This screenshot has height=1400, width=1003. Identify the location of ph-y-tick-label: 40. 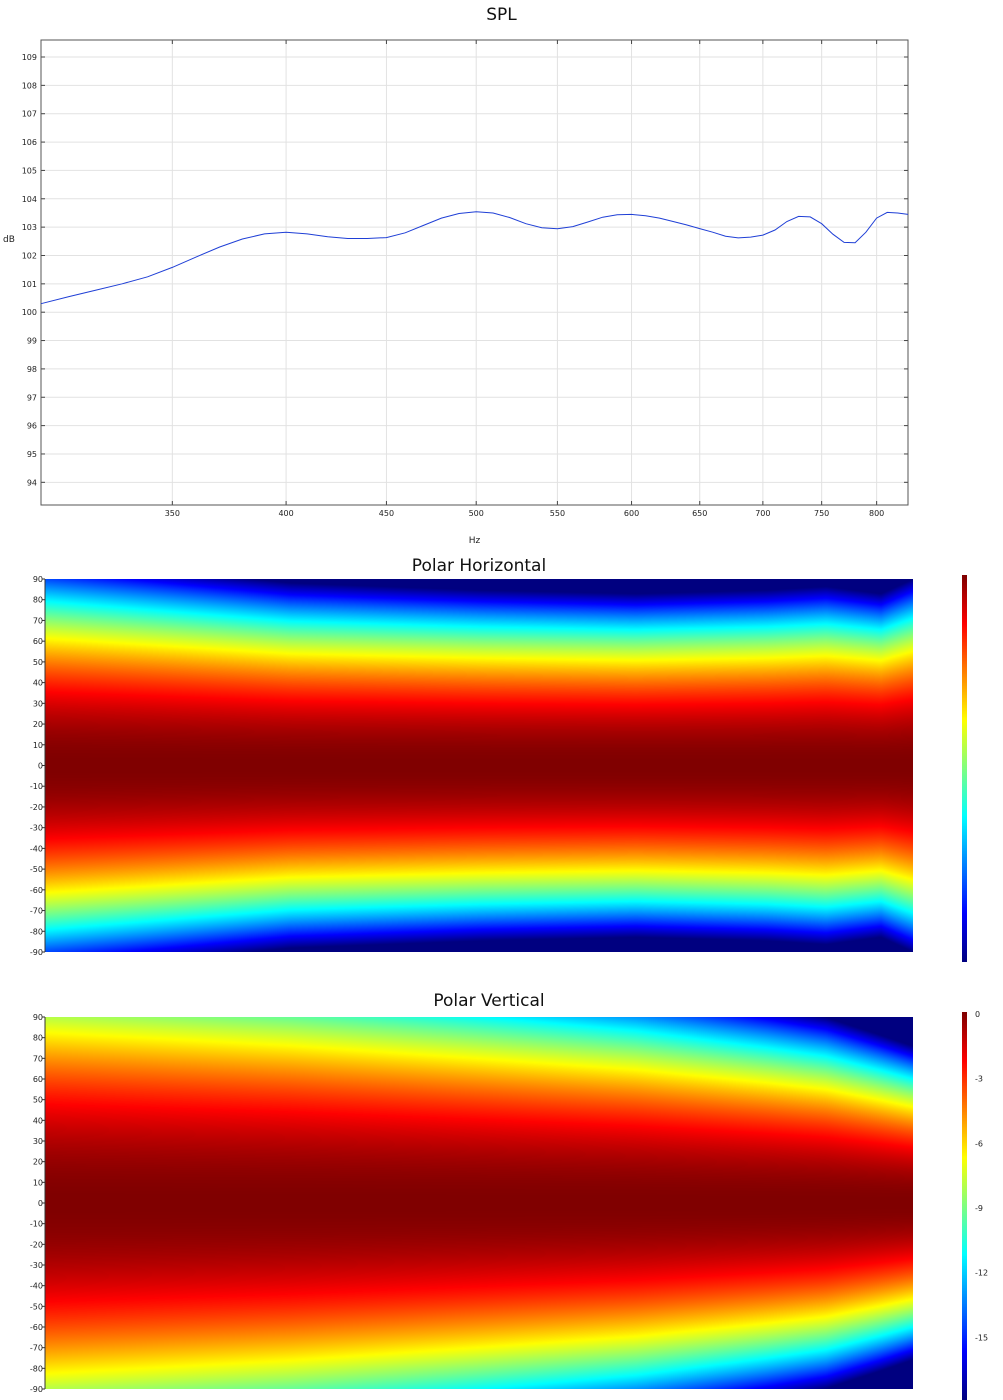
(38, 683).